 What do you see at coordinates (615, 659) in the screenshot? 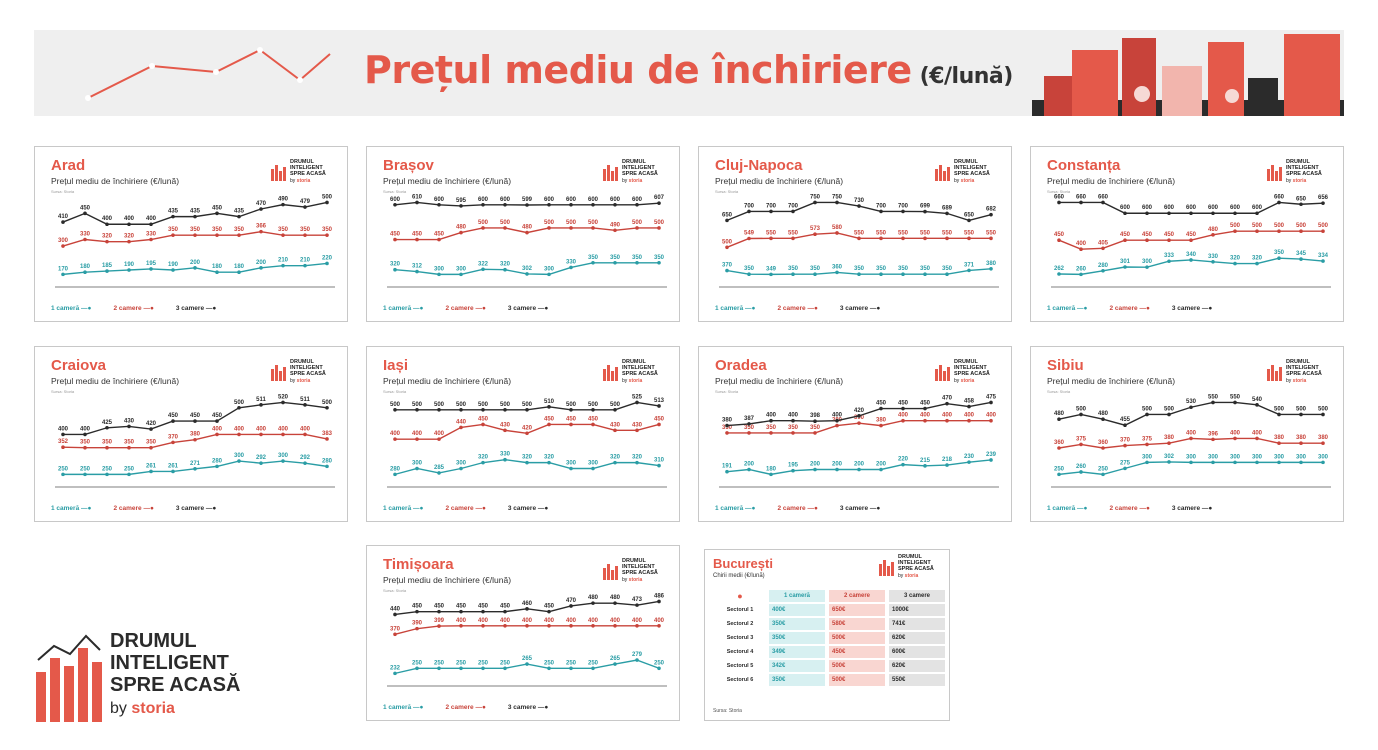
I see `data-label: 265` at bounding box center [615, 659].